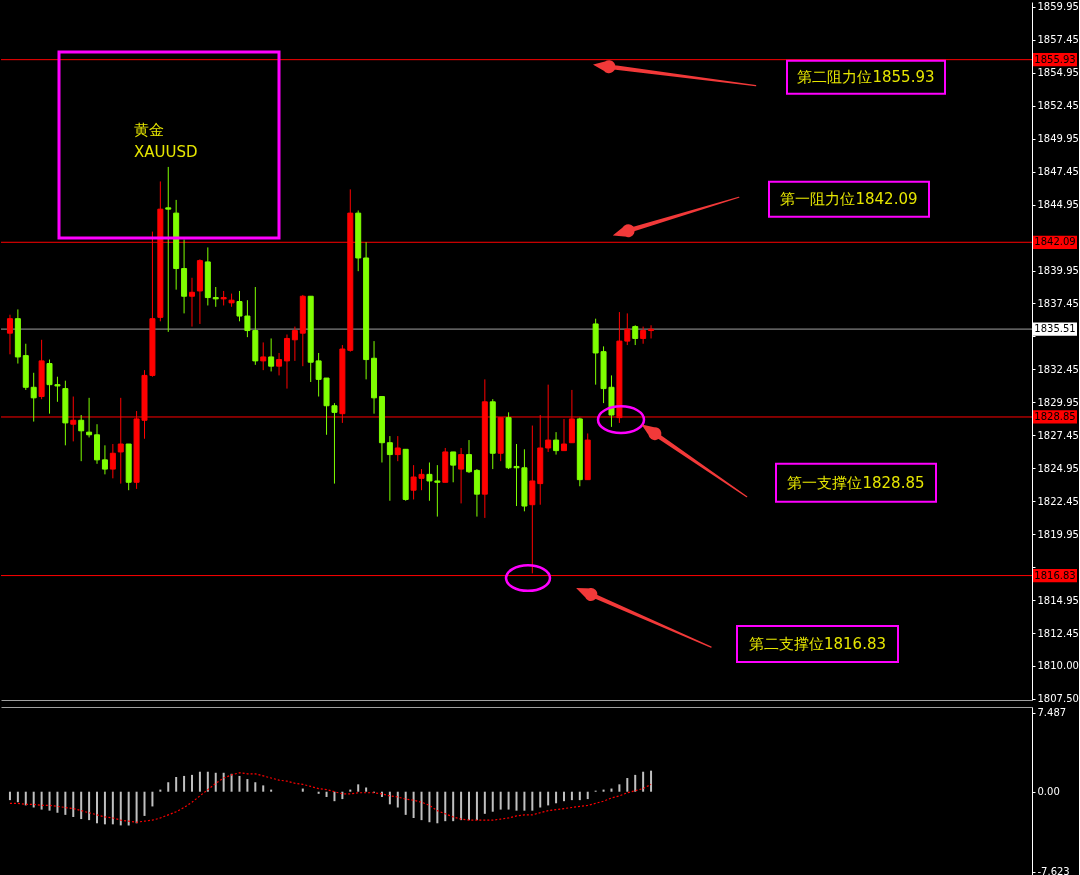 The width and height of the screenshot is (1080, 875). What do you see at coordinates (1058, 699) in the screenshot?
I see `y-tick-label: 1807.50` at bounding box center [1058, 699].